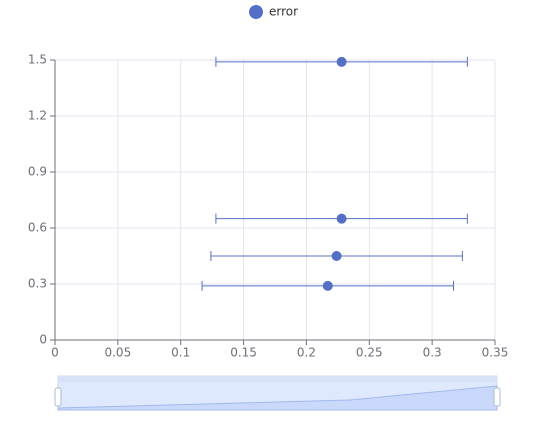  I want to click on data-zoom, so click(277, 393).